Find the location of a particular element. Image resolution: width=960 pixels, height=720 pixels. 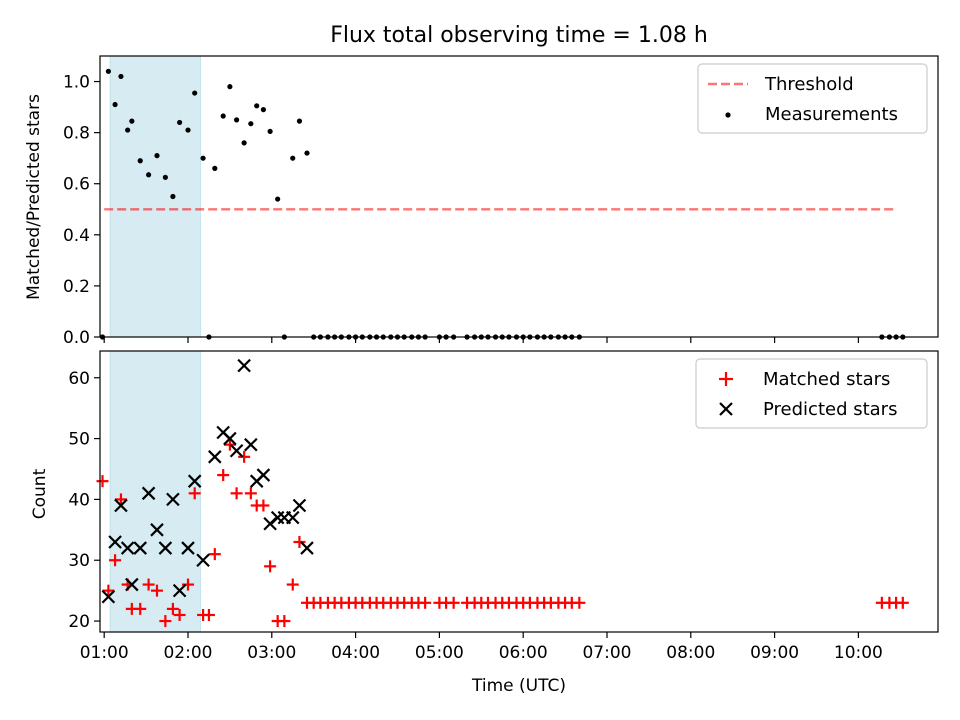

legend-predicted-swatch is located at coordinates (726, 409).